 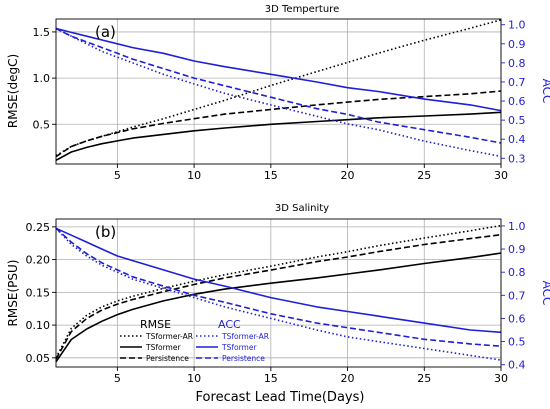 What do you see at coordinates (13, 91) in the screenshot?
I see `ylabel-temperature: RMSE(degC)` at bounding box center [13, 91].